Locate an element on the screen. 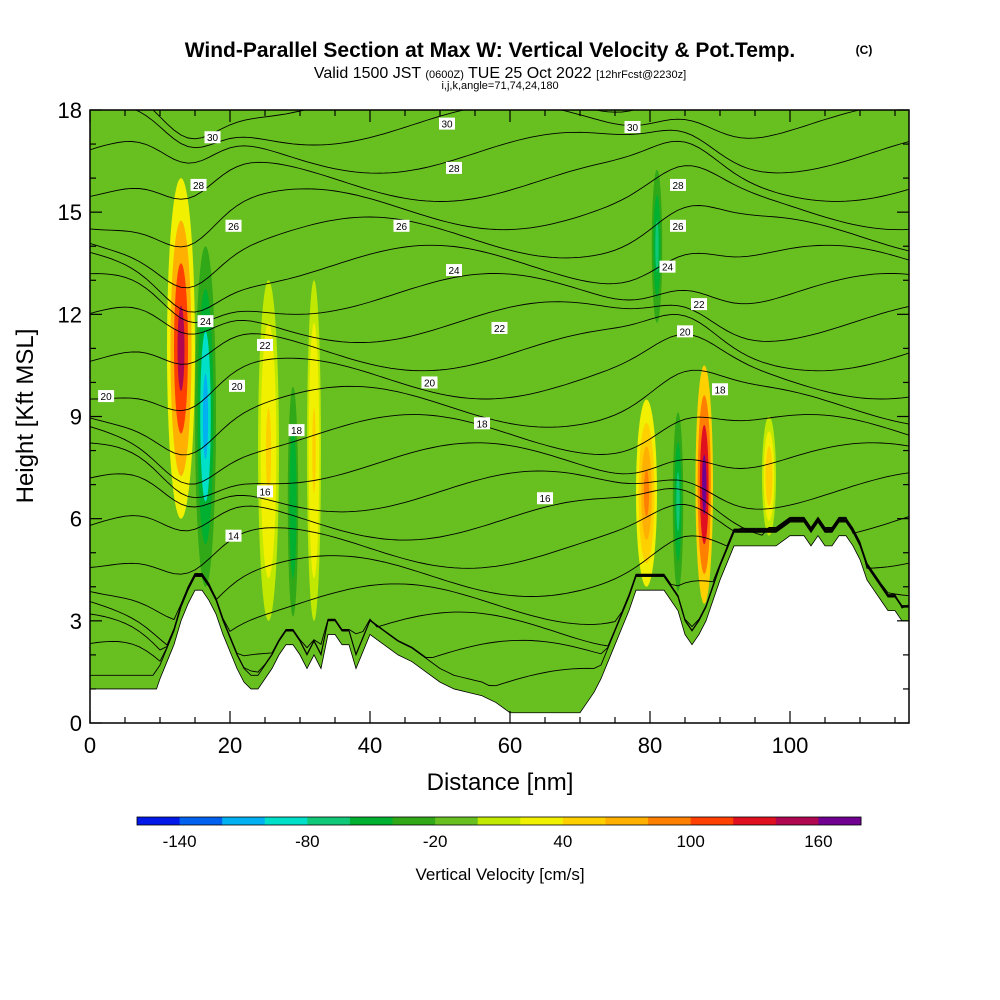  y-axis-label: Height [Kft MSL] is located at coordinates (25, 416).